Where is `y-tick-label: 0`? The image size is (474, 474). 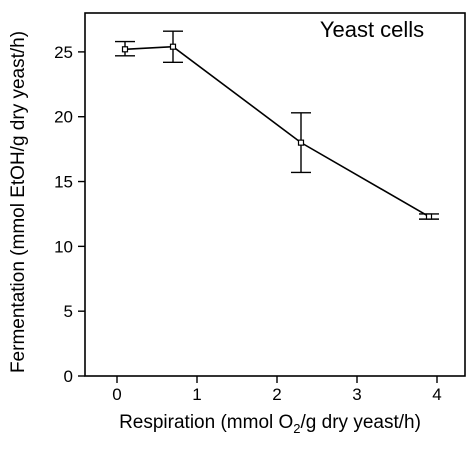 y-tick-label: 0 is located at coordinates (68, 376).